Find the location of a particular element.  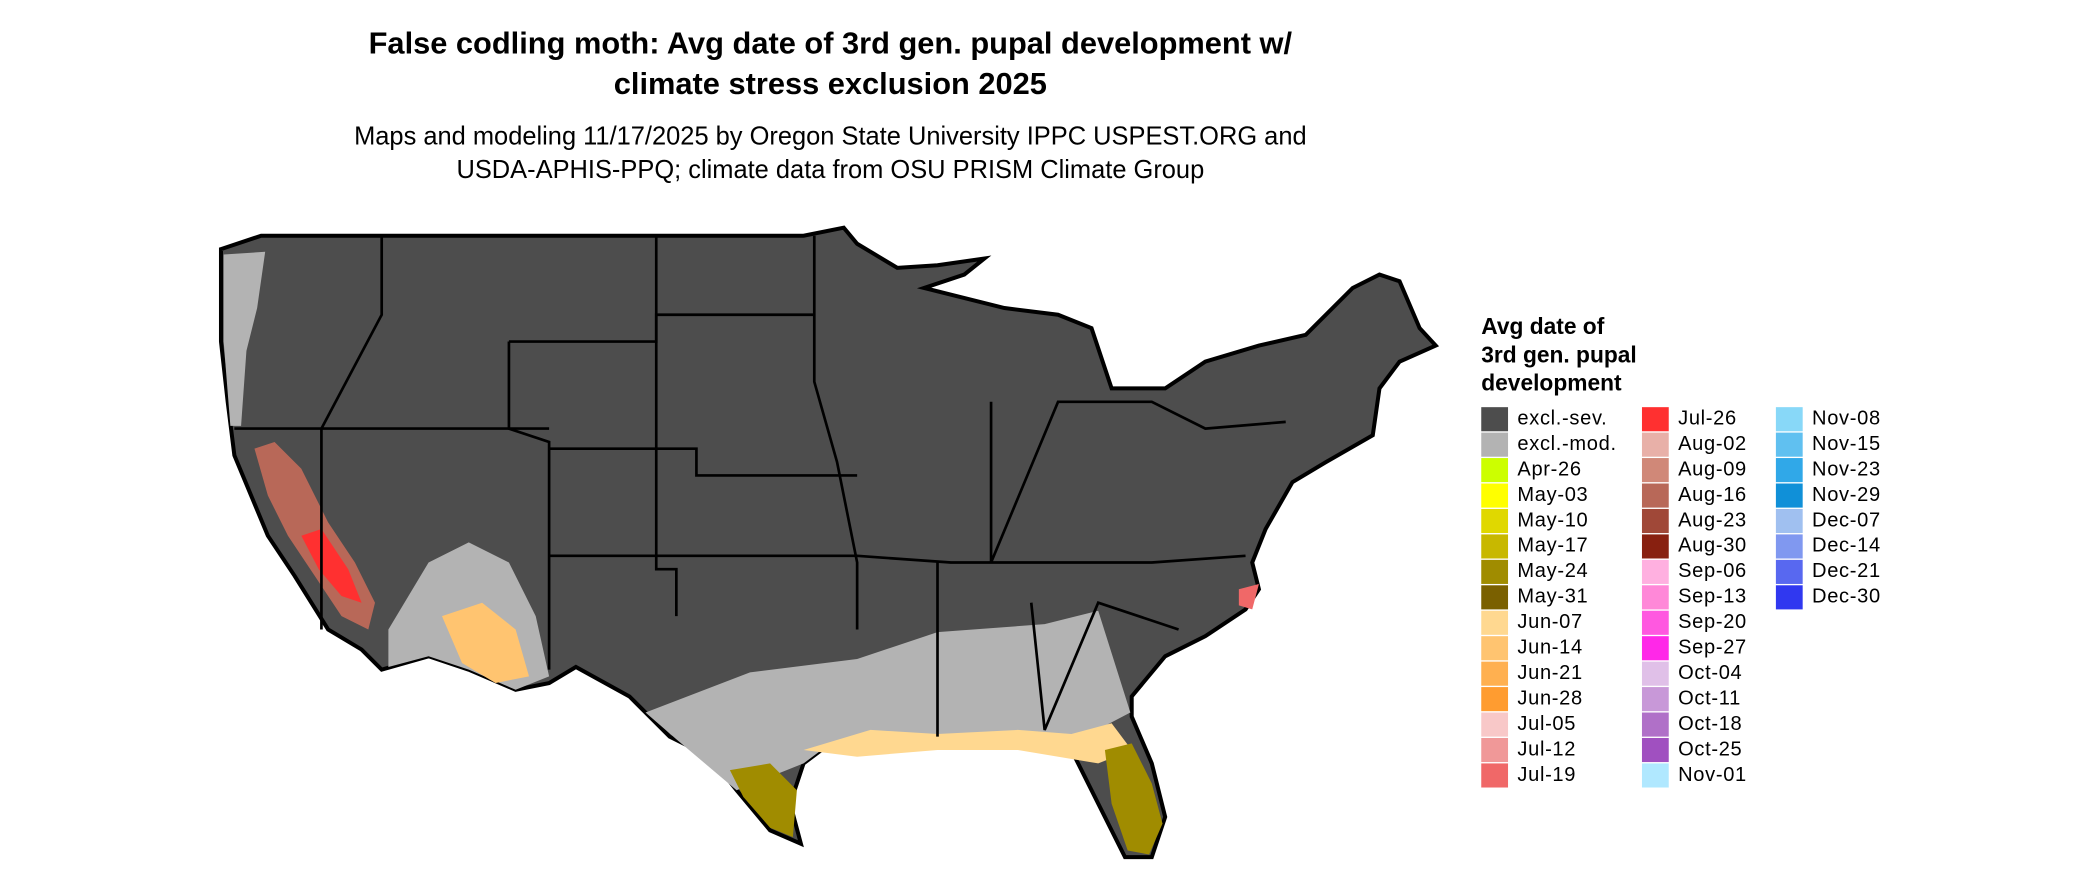

legend-label: Nov-01 is located at coordinates (1712, 775).